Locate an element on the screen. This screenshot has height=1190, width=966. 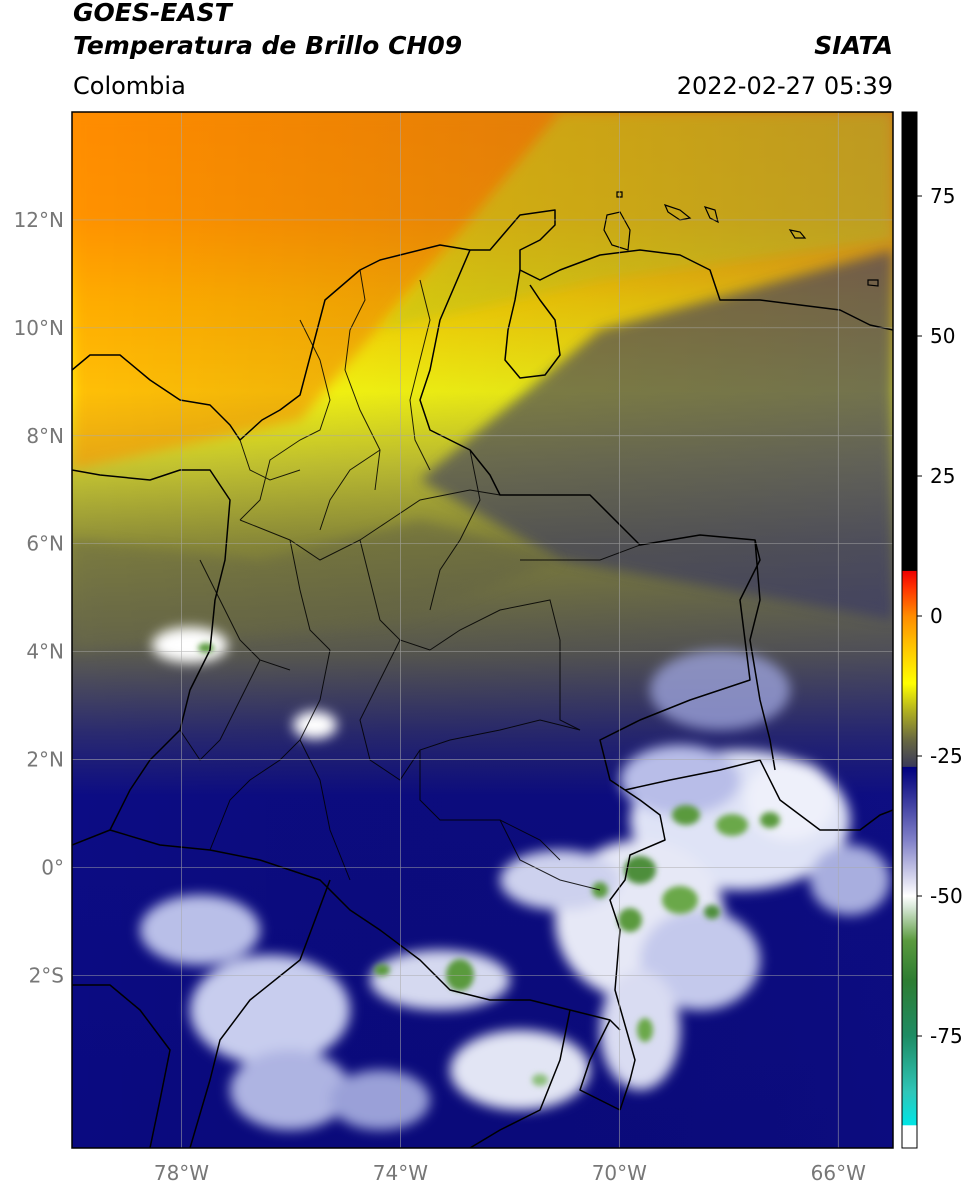
latitude-tick-label: 2°N is located at coordinates (45, 760).